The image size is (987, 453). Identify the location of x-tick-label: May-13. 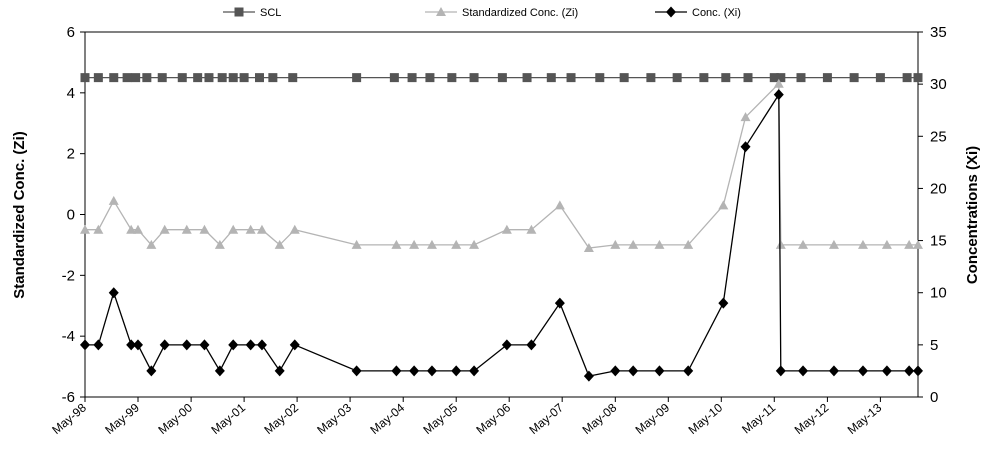
(865, 418).